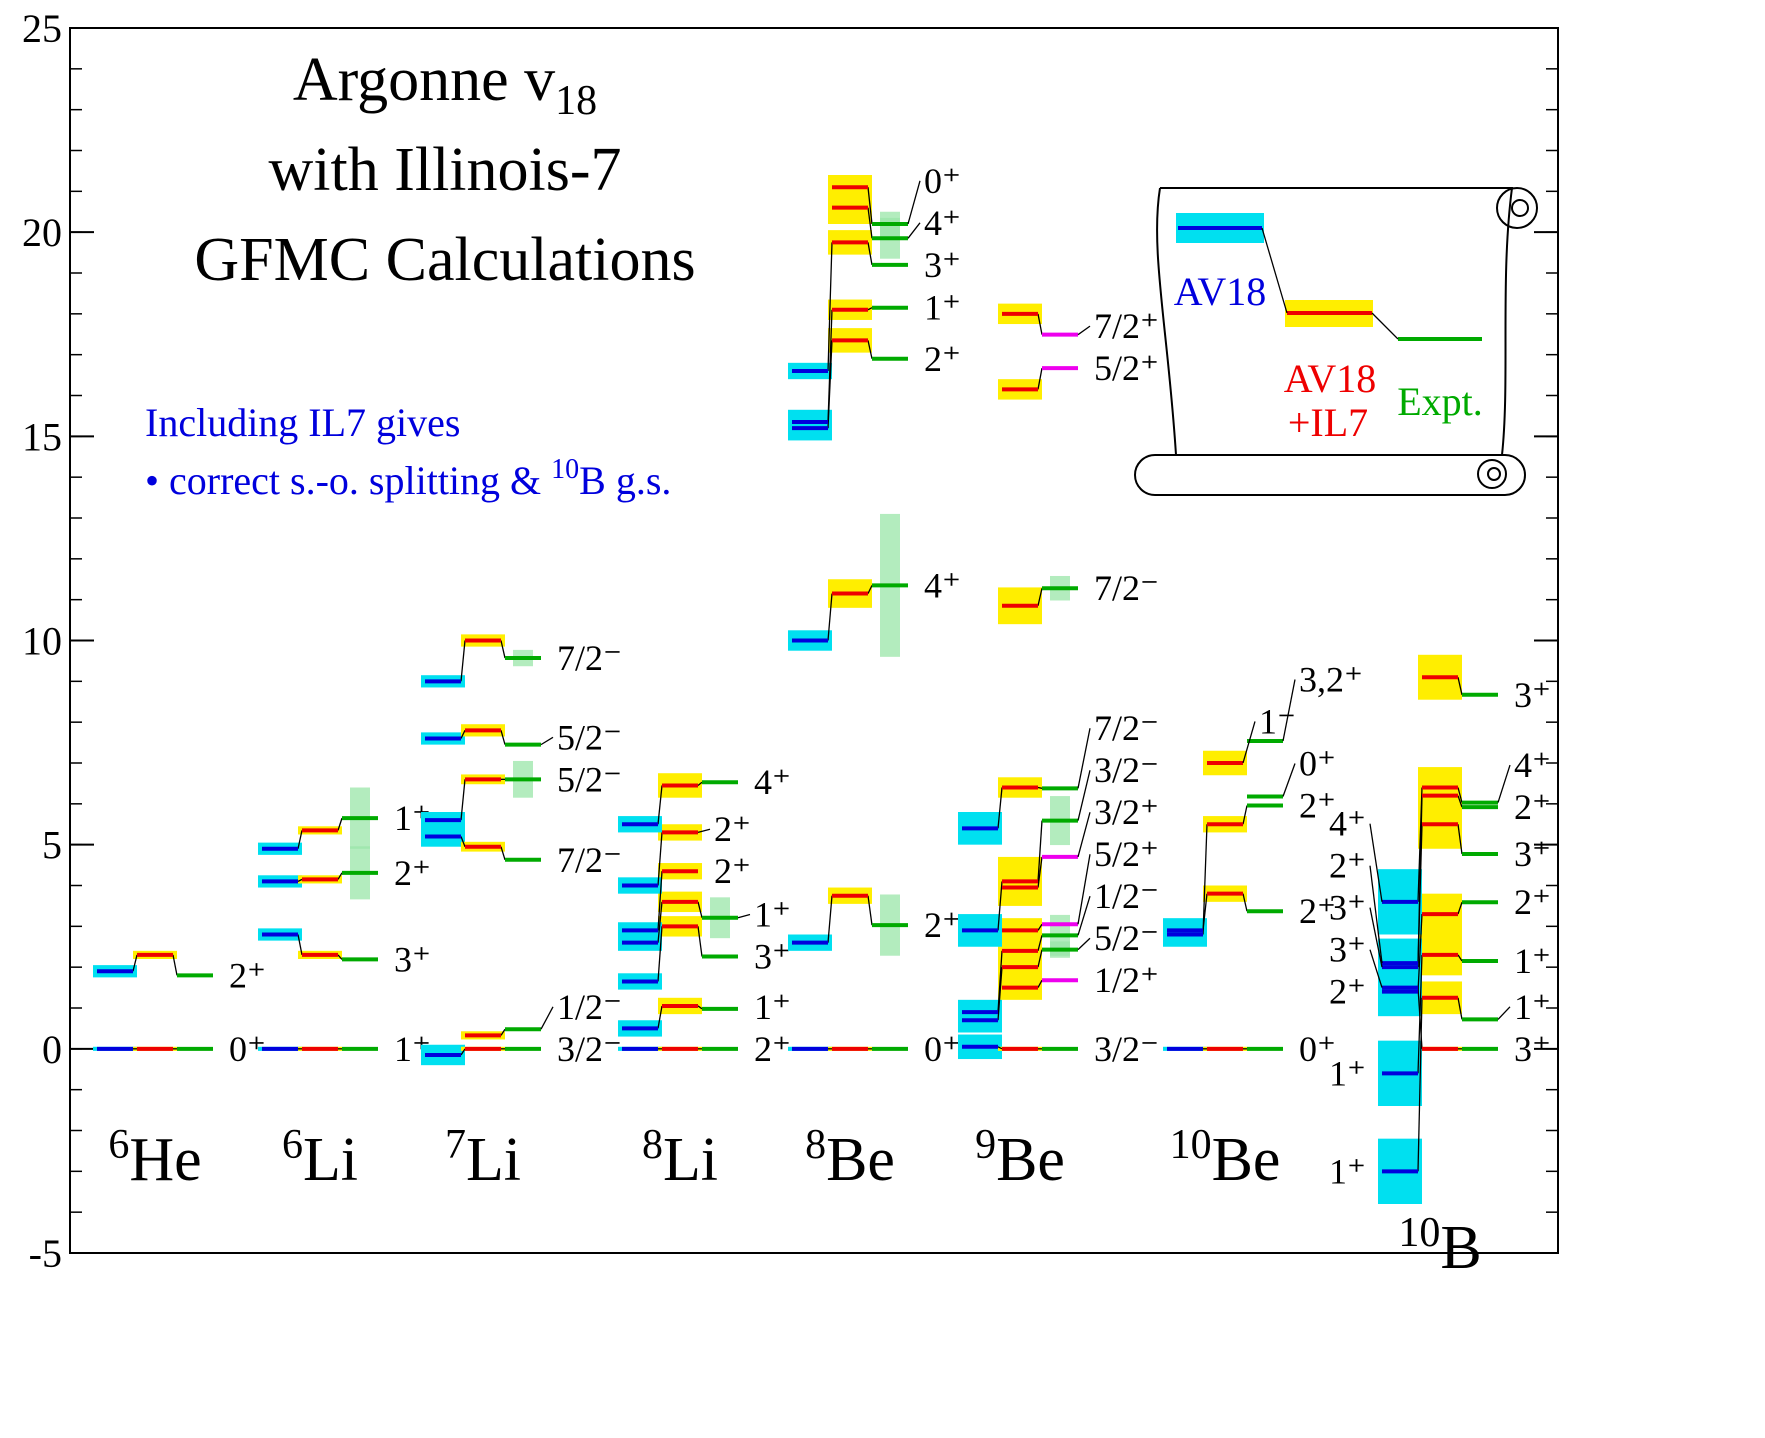 The width and height of the screenshot is (1765, 1438). What do you see at coordinates (1328, 422) in the screenshot?
I see `legend-label: +IL7` at bounding box center [1328, 422].